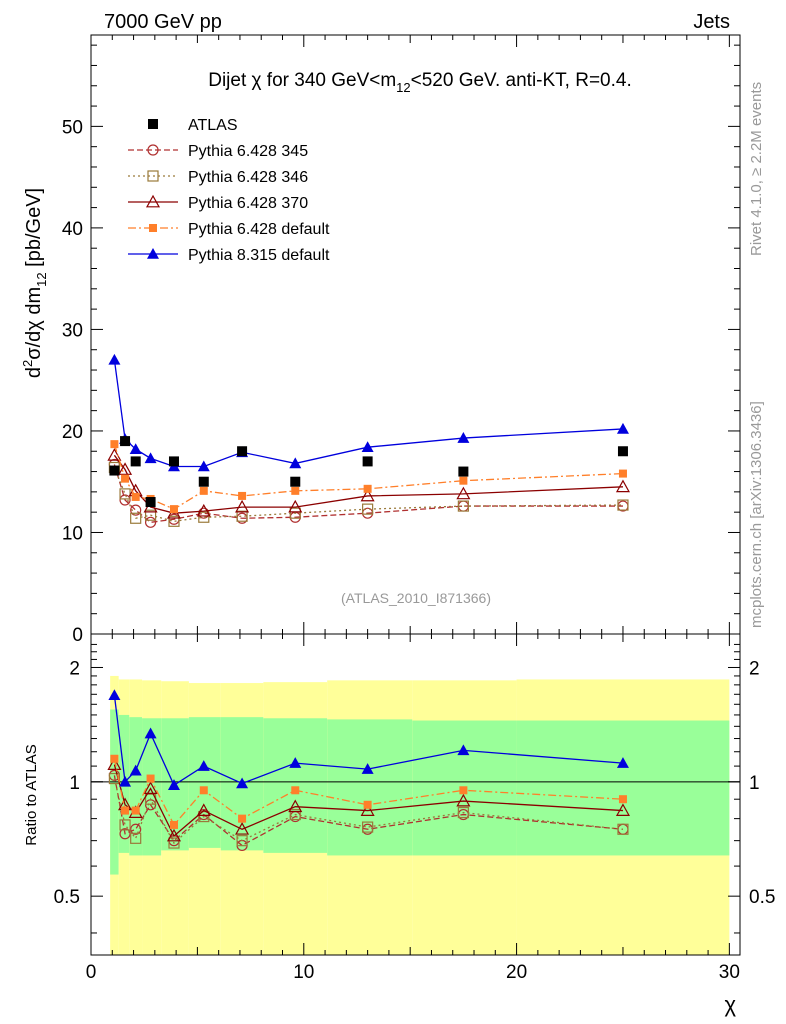 This screenshot has height=1024, width=786. Describe the element at coordinates (77, 635) in the screenshot. I see `y-tick-label: 0` at that location.